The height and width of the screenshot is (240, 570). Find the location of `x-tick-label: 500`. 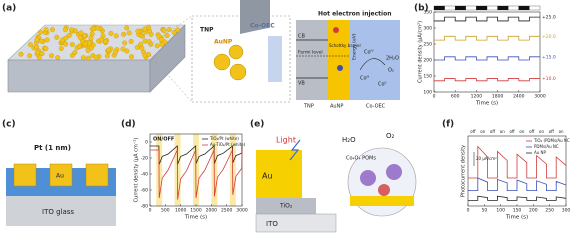

x-tick-label: 500 is located at coordinates (165, 211).